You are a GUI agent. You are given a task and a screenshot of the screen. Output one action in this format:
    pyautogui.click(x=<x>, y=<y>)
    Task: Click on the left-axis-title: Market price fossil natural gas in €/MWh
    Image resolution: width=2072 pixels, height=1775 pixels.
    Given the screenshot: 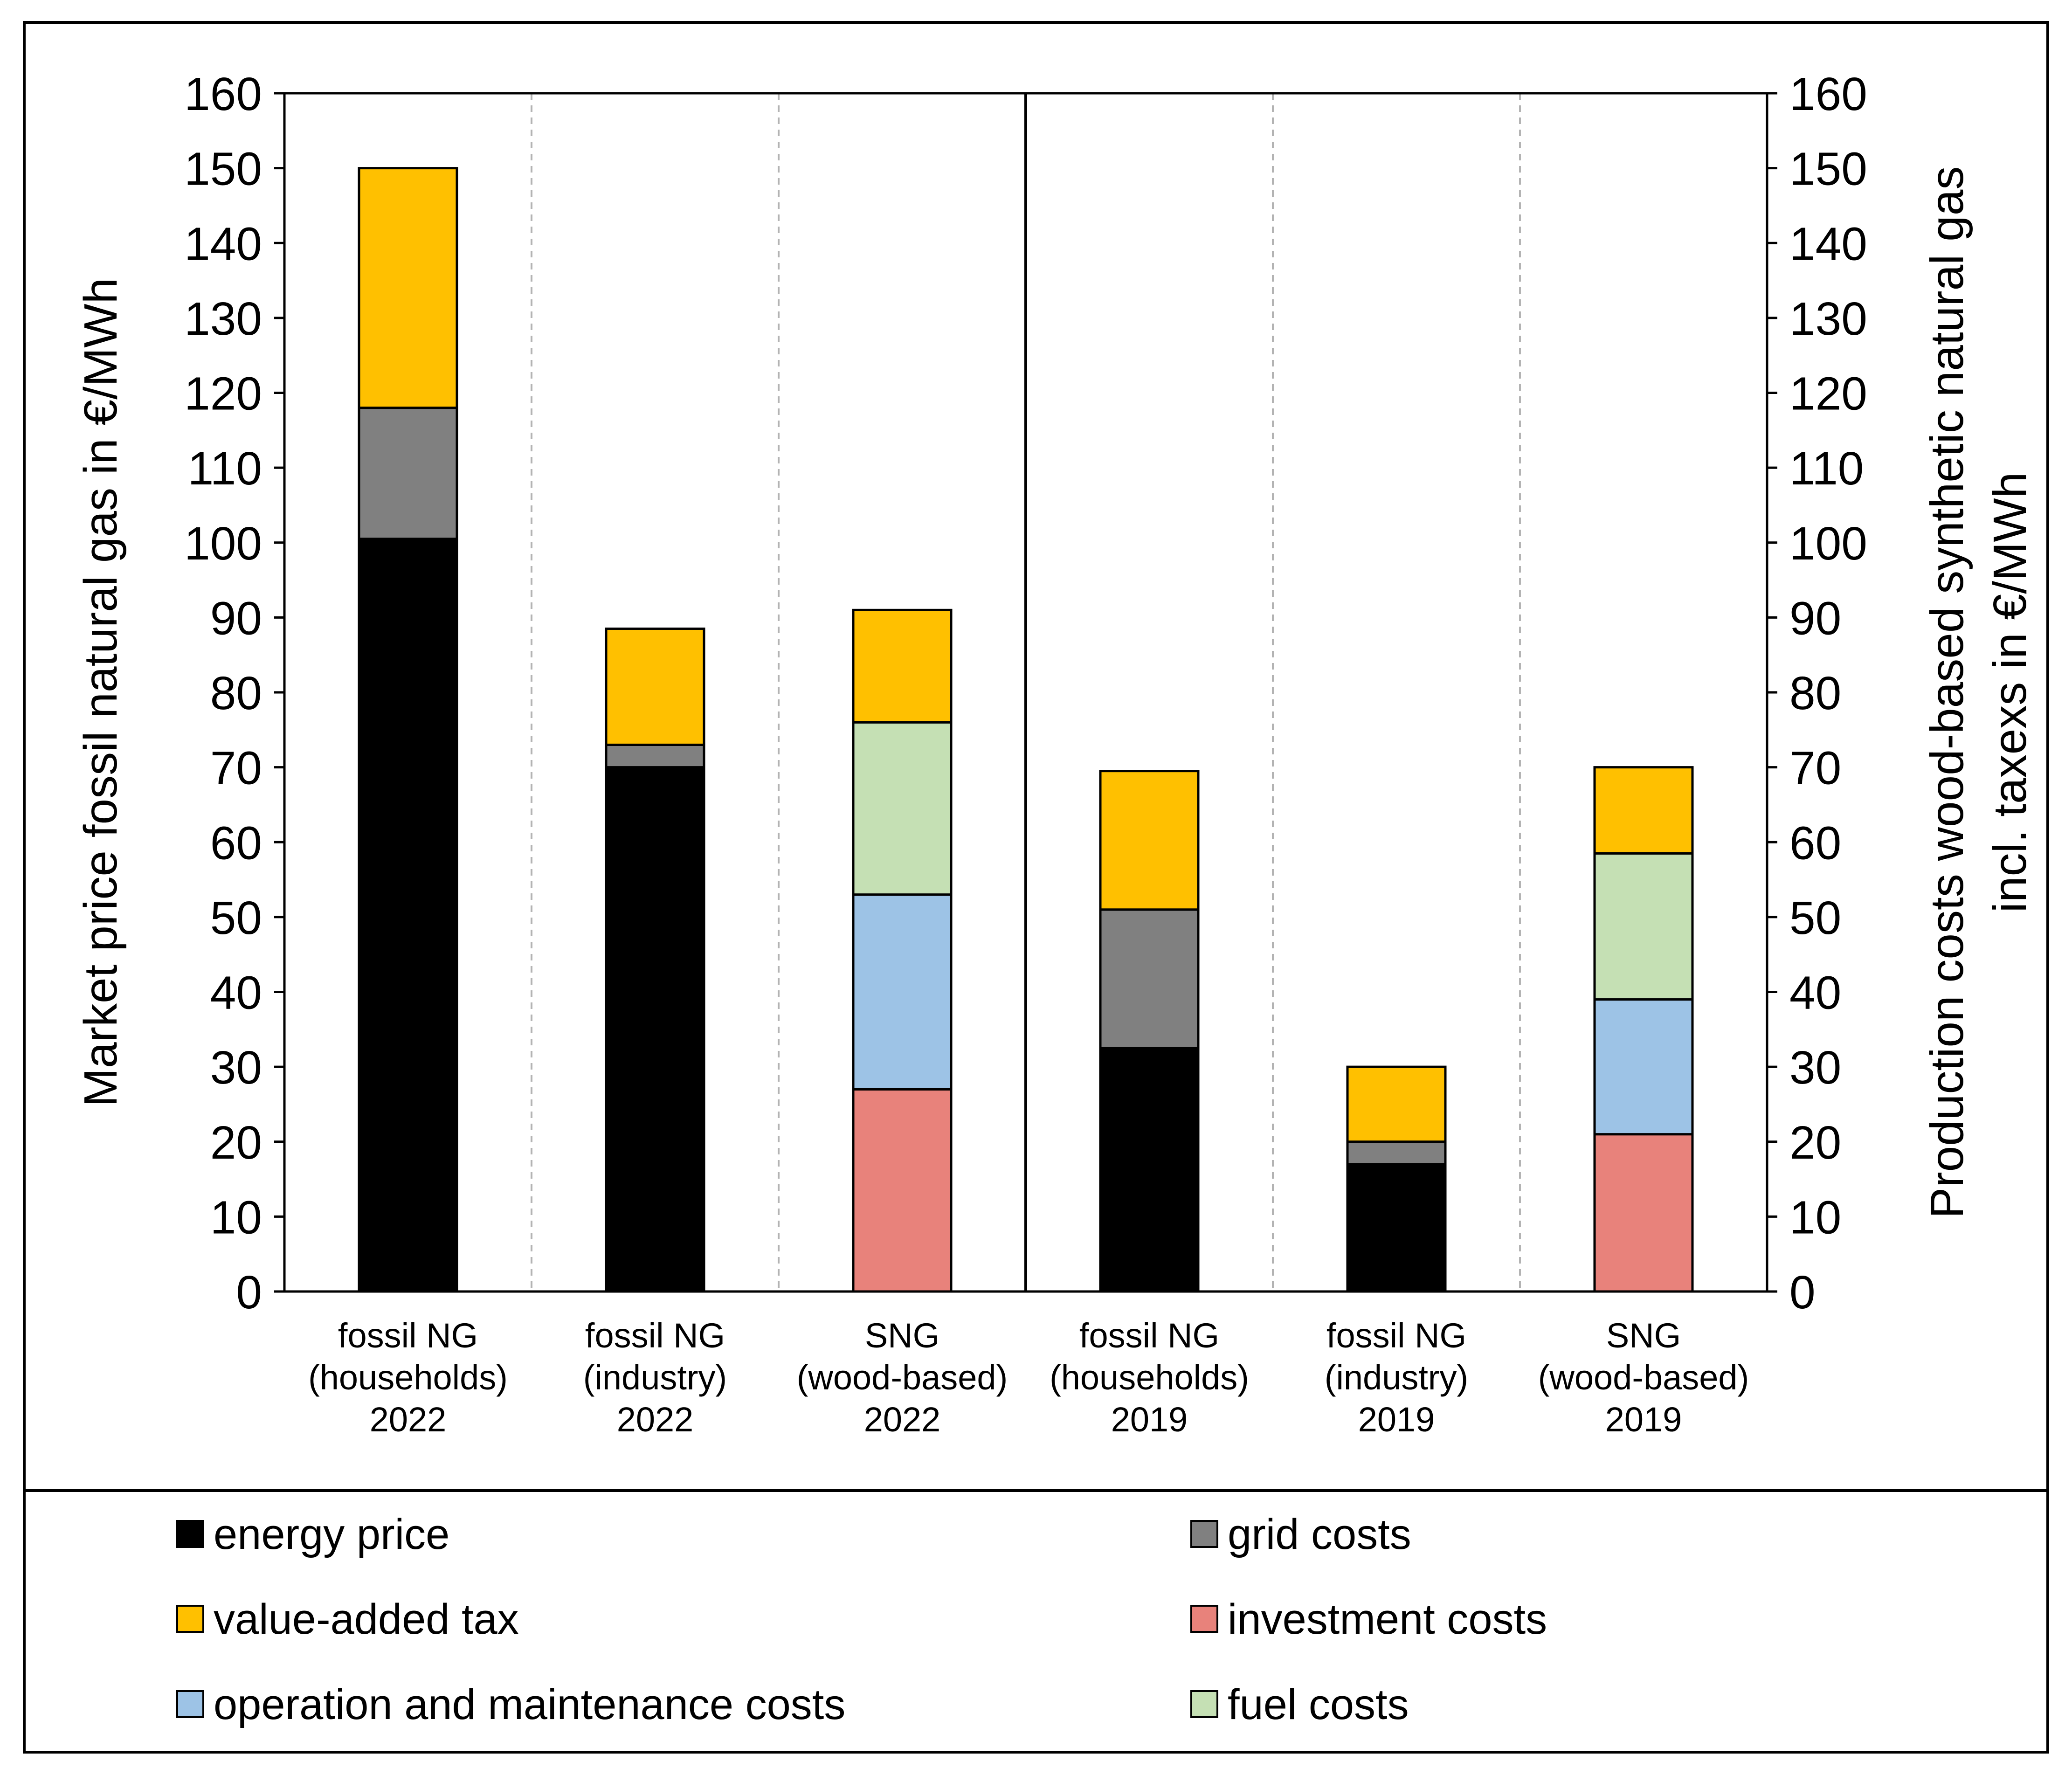 What is the action you would take?
    pyautogui.click(x=101, y=692)
    